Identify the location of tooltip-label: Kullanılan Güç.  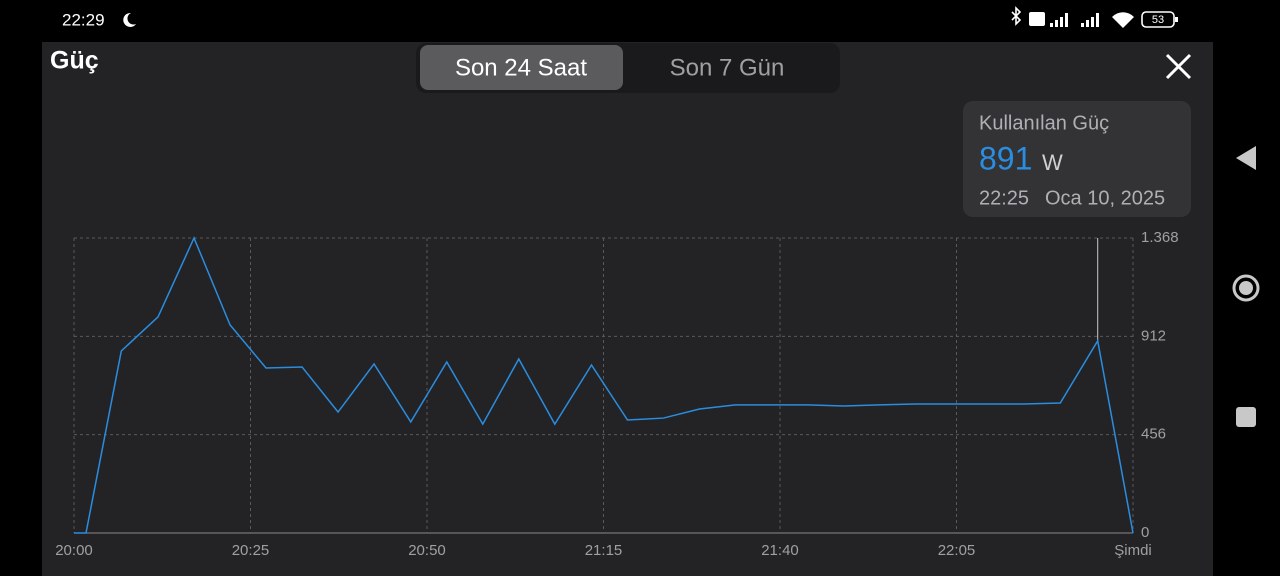
(1044, 123).